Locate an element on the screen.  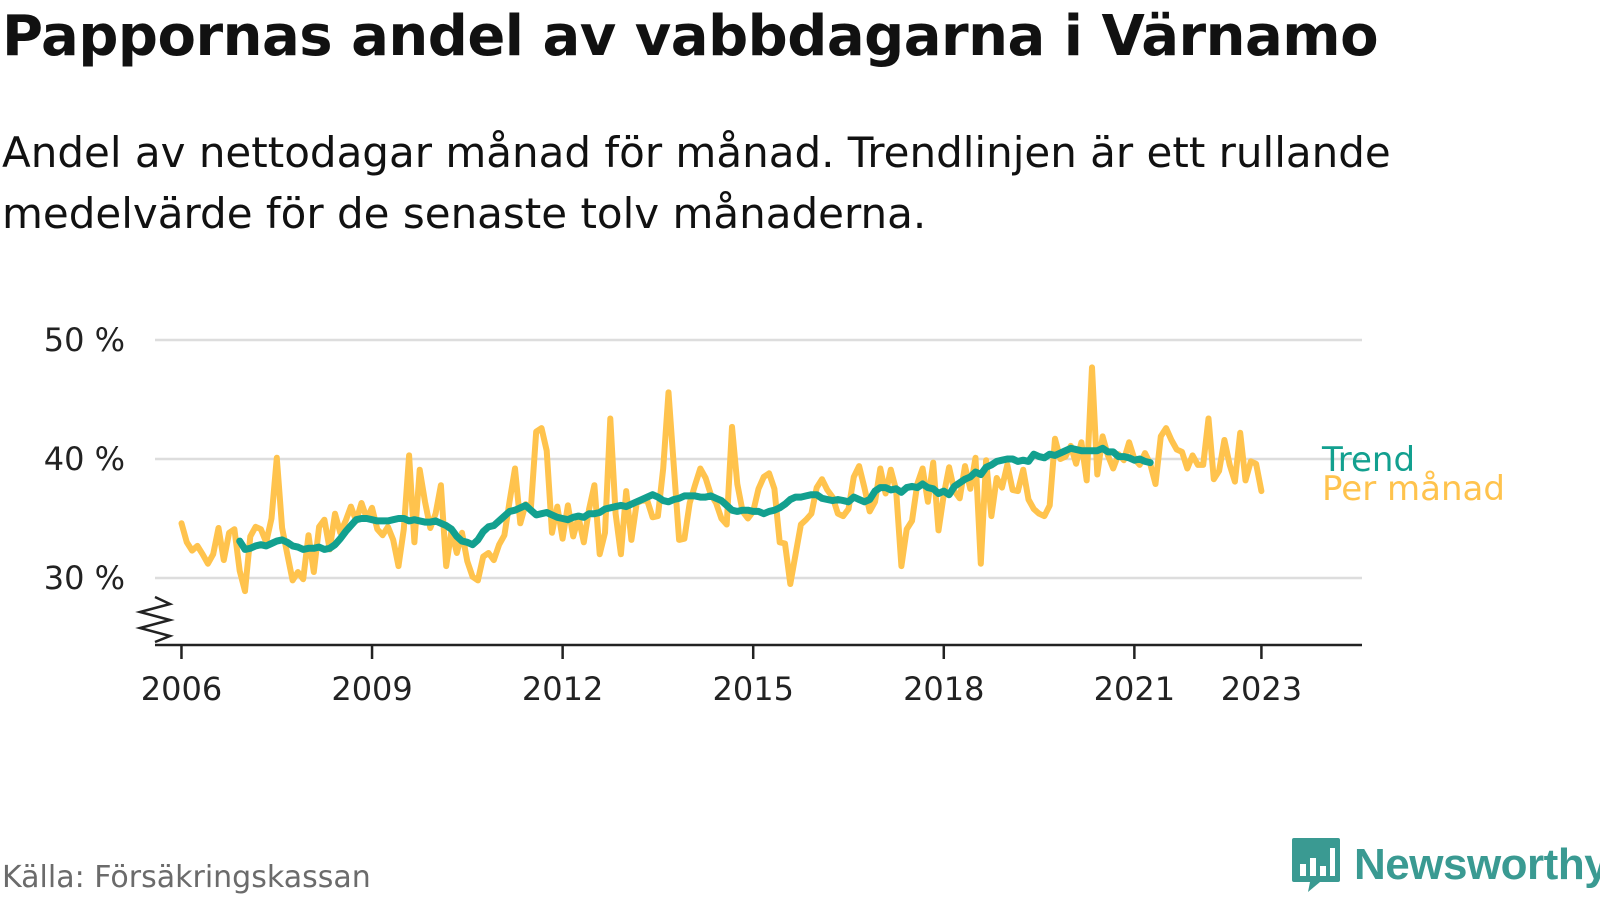
x-tick-label: 2006 is located at coordinates (181, 689).